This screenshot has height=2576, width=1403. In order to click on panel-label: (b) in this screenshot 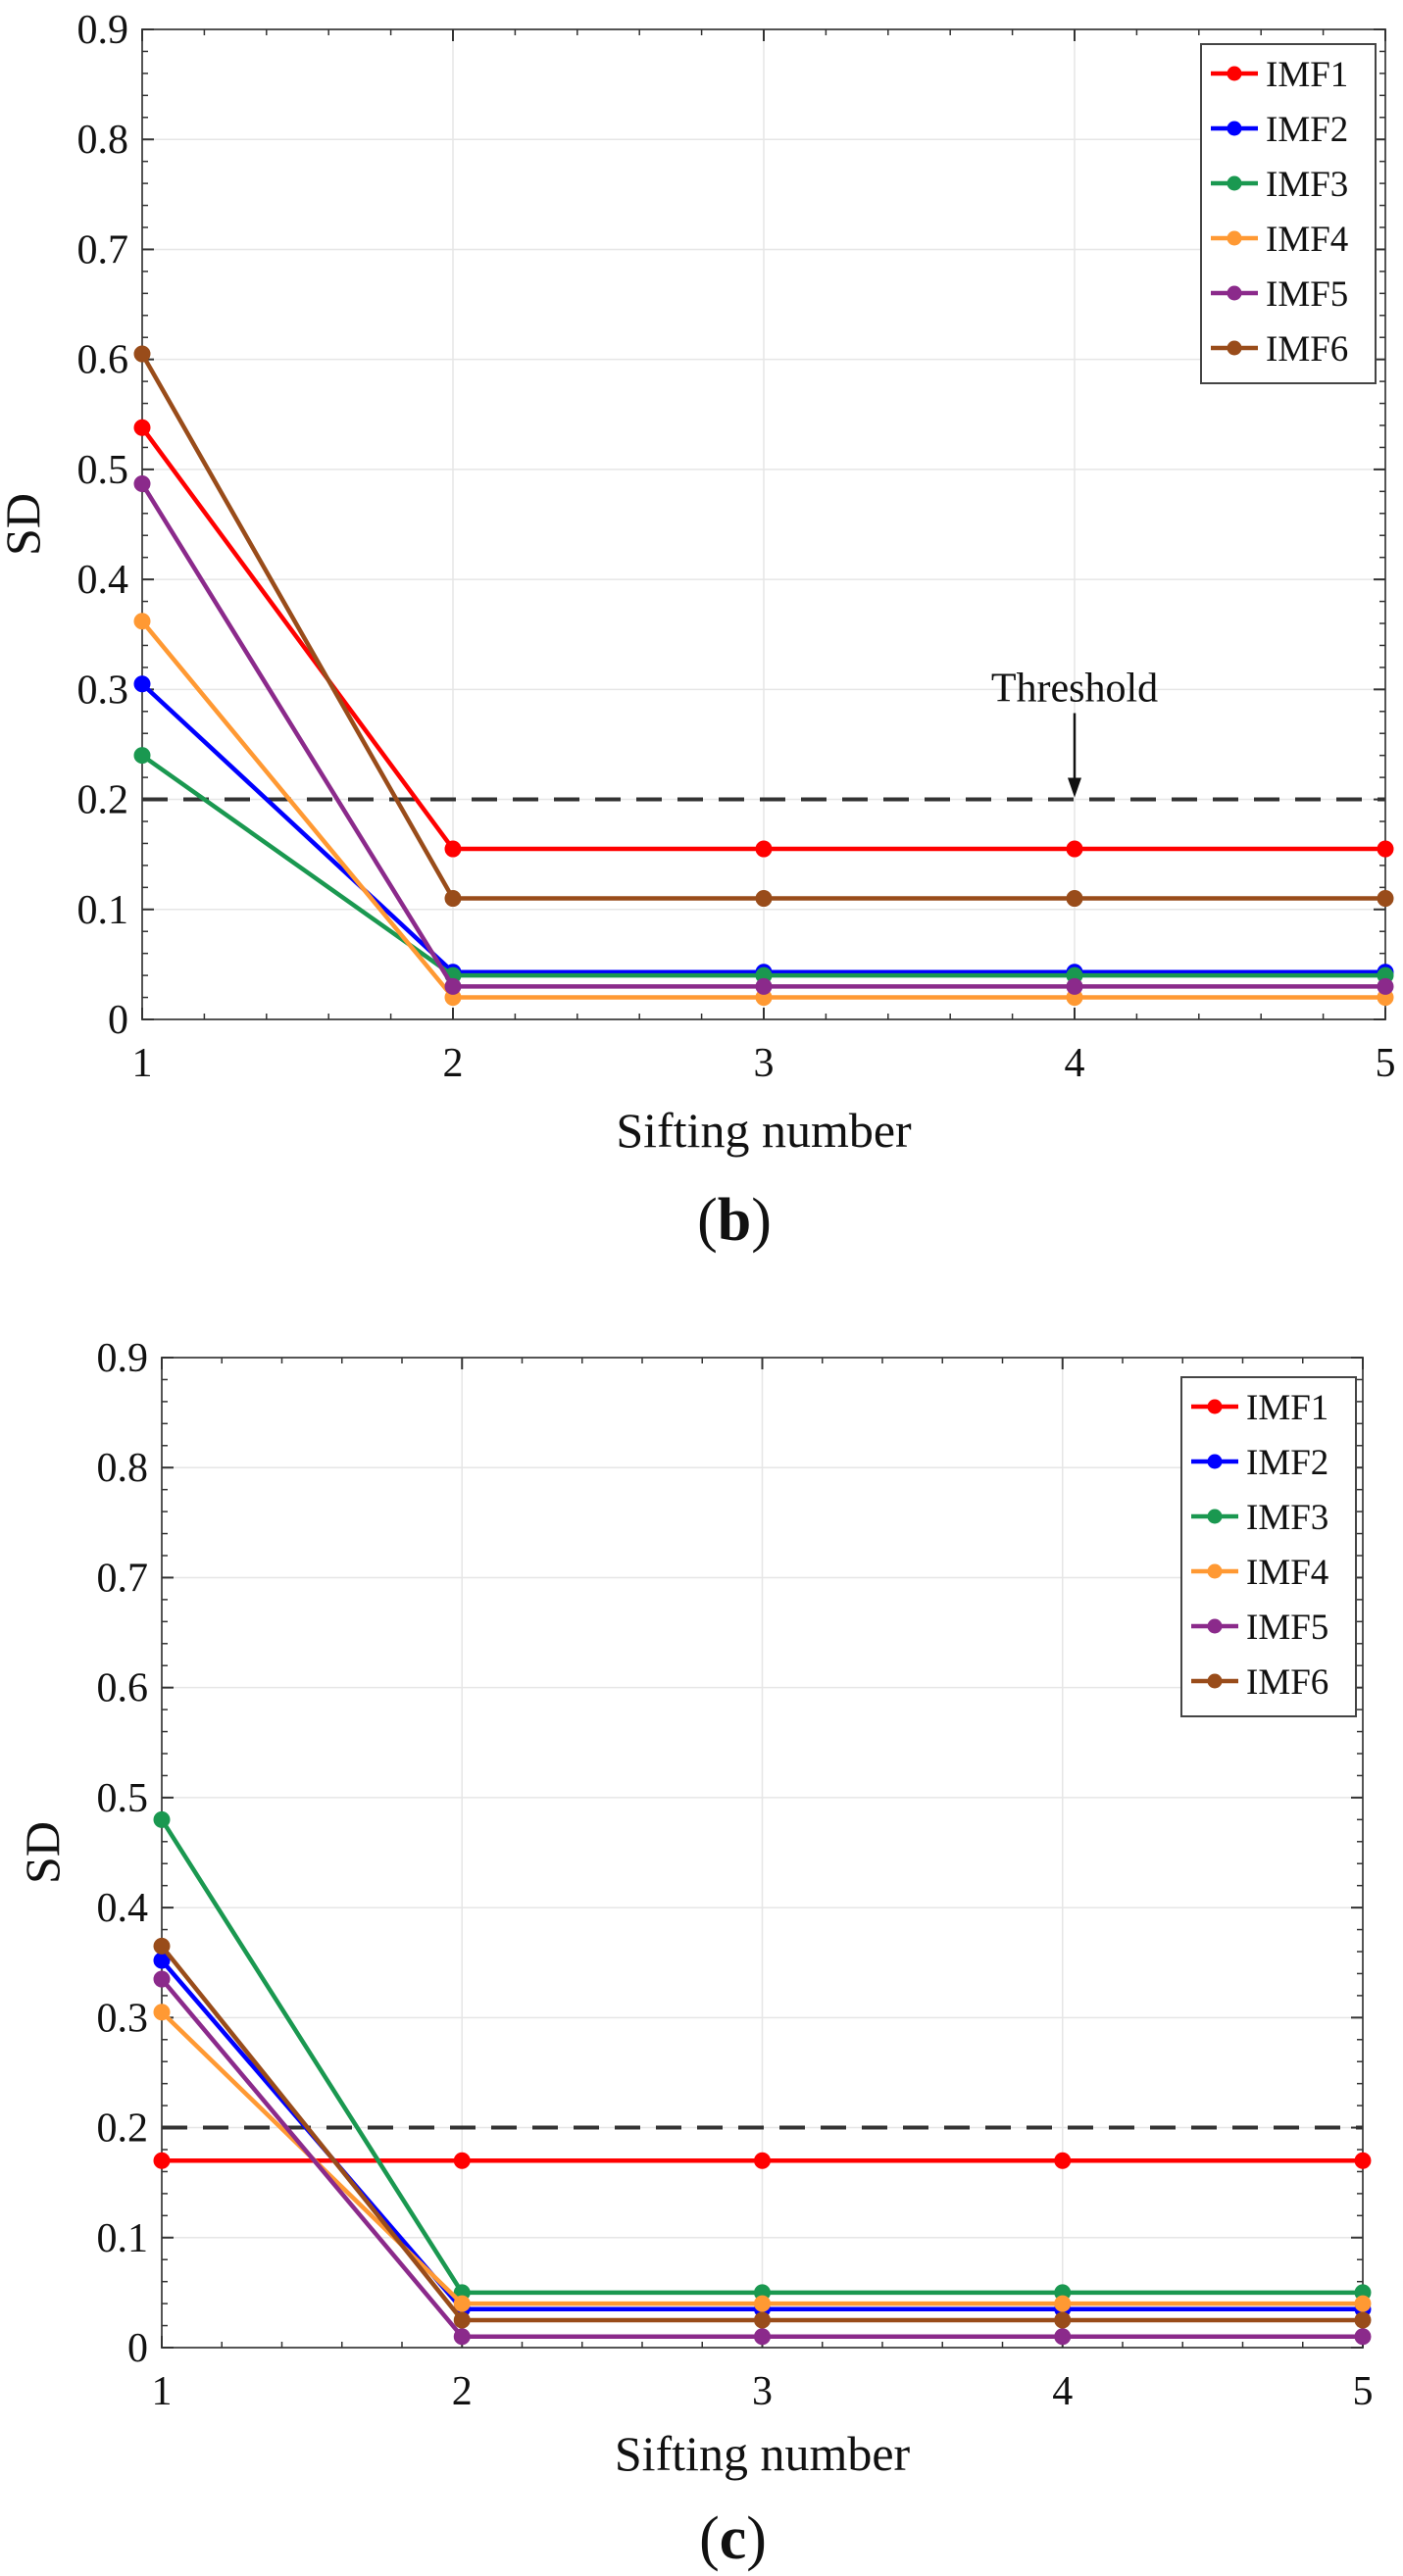, I will do `click(734, 1220)`.